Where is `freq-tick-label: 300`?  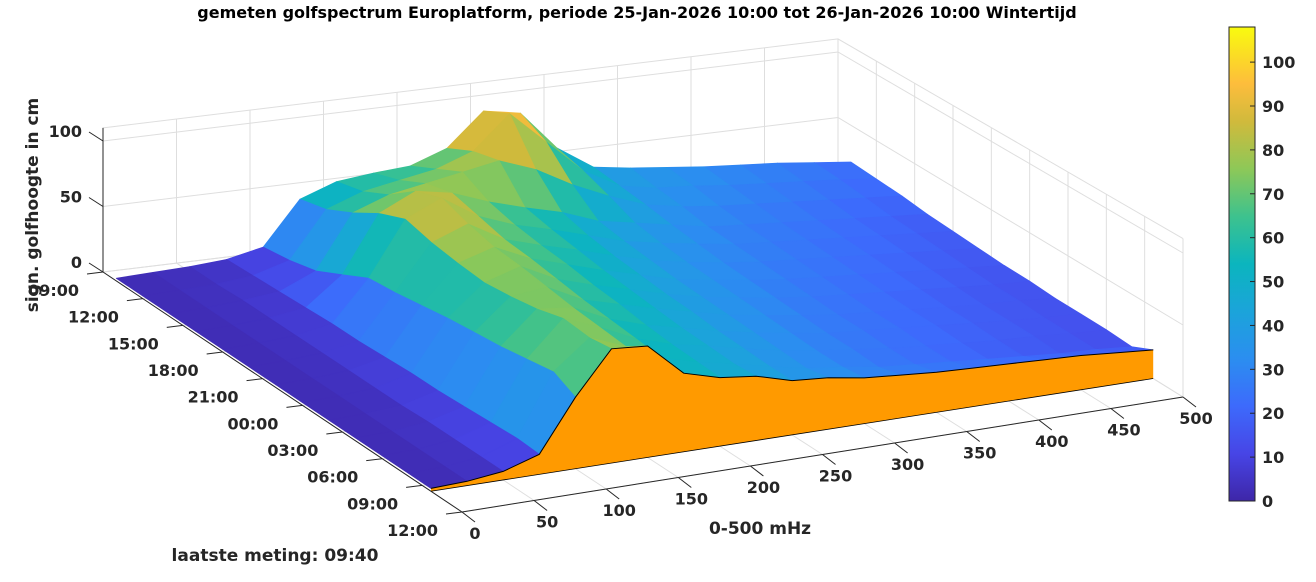 freq-tick-label: 300 is located at coordinates (907, 464).